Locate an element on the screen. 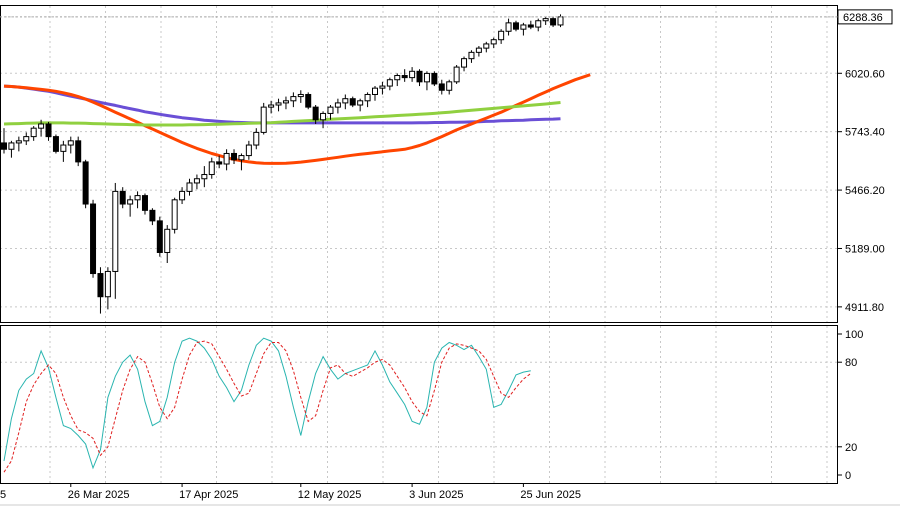 Image resolution: width=900 pixels, height=514 pixels. time-axis-label: 3 Jun 2025 is located at coordinates (436, 495).